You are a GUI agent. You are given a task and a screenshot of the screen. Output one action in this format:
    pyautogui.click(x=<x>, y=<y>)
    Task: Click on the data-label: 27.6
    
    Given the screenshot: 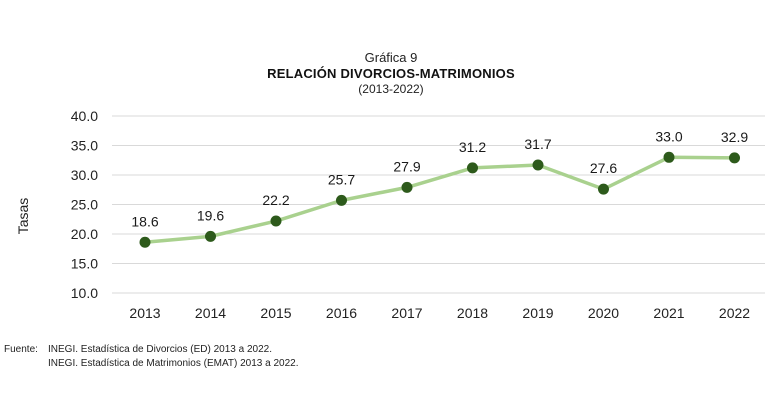 What is the action you would take?
    pyautogui.click(x=603, y=168)
    